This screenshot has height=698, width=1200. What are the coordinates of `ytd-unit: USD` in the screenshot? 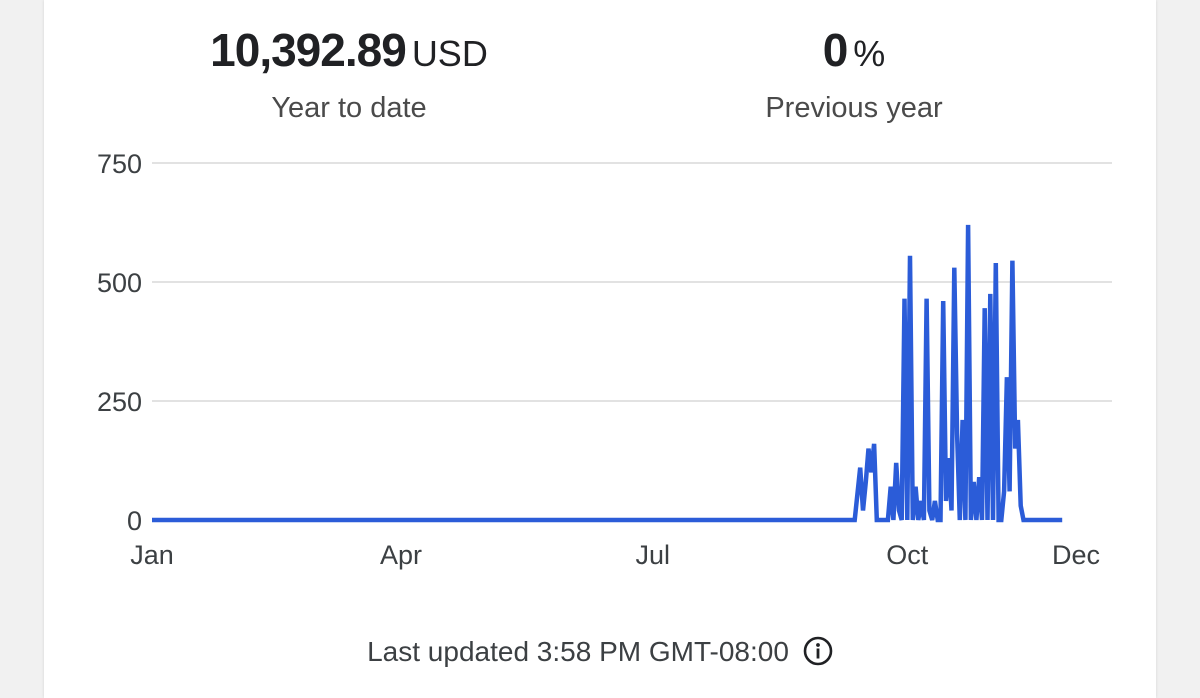 It's located at (449, 53).